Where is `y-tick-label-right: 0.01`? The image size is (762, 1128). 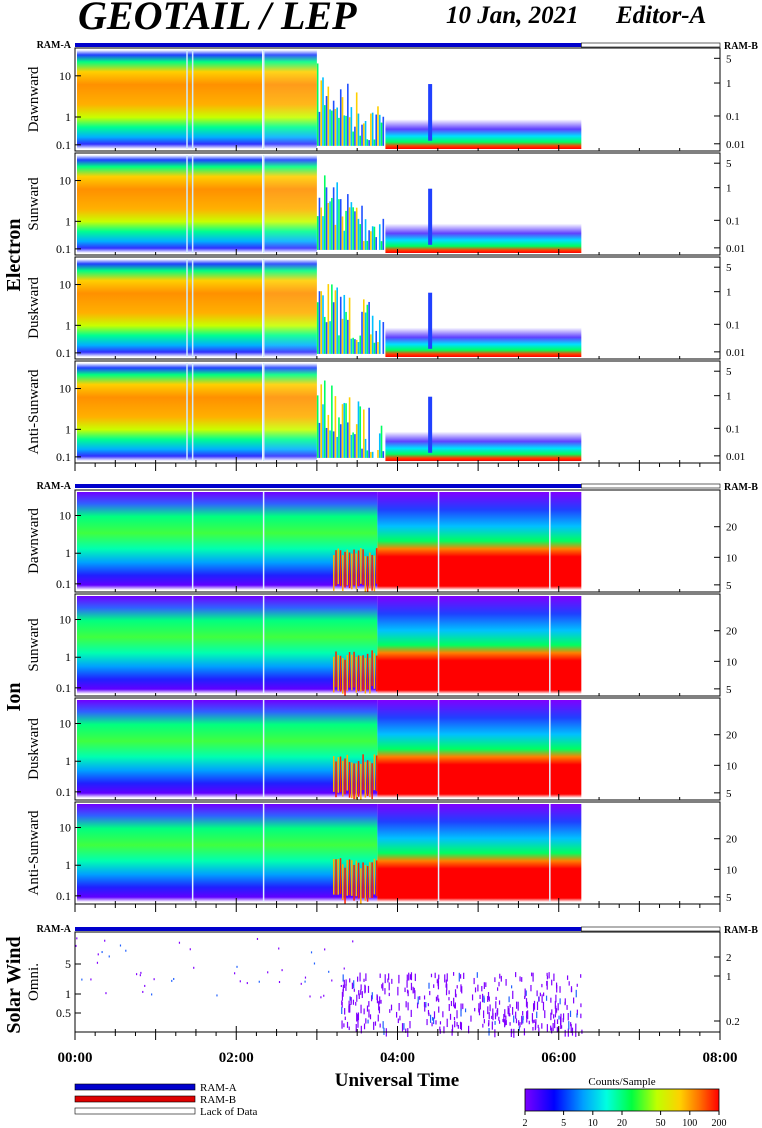 y-tick-label-right: 0.01 is located at coordinates (735, 457).